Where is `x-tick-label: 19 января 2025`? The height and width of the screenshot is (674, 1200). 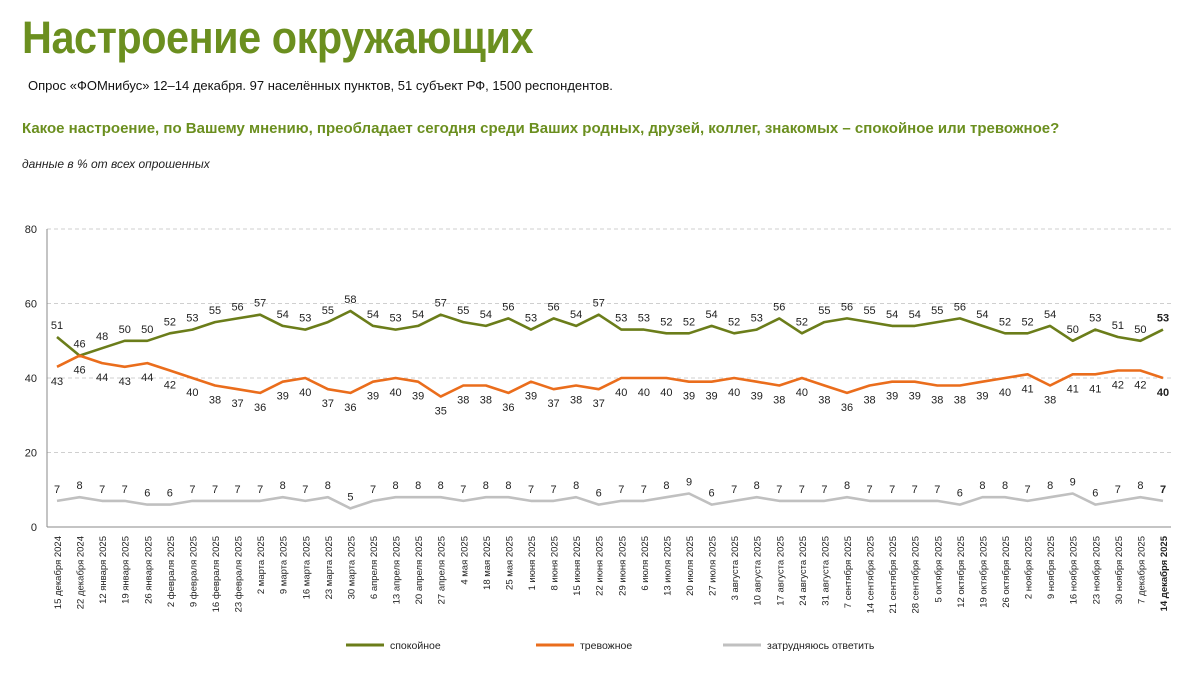
x-tick-label: 19 января 2025 is located at coordinates (126, 570).